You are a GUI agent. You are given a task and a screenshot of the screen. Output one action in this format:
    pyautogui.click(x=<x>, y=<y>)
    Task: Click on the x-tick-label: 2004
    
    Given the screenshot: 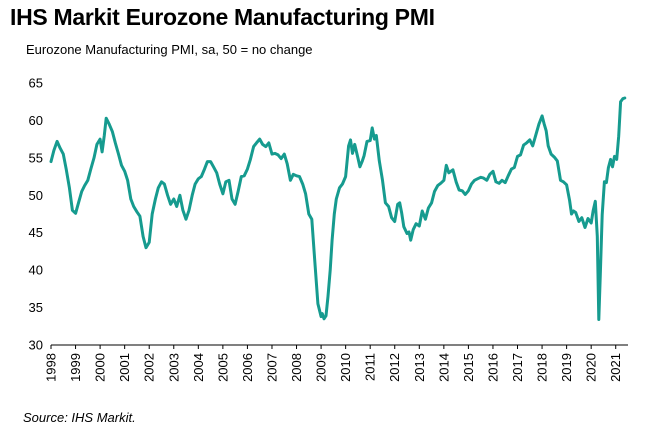 What is the action you would take?
    pyautogui.click(x=198, y=367)
    